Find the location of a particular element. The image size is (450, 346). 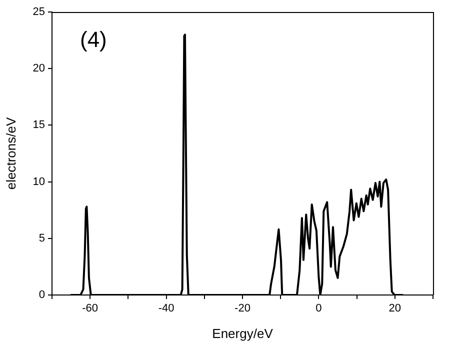

y-axis-title: electrons/eV is located at coordinates (10, 153).